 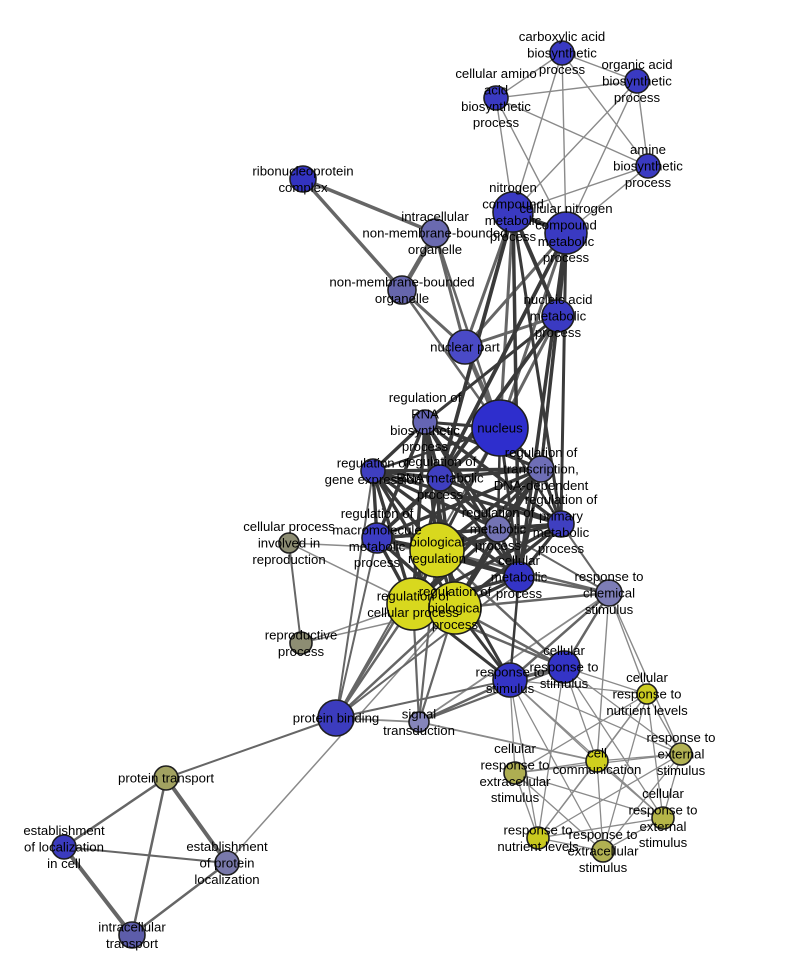 I want to click on edge-crs-cre, so click(x=613, y=742).